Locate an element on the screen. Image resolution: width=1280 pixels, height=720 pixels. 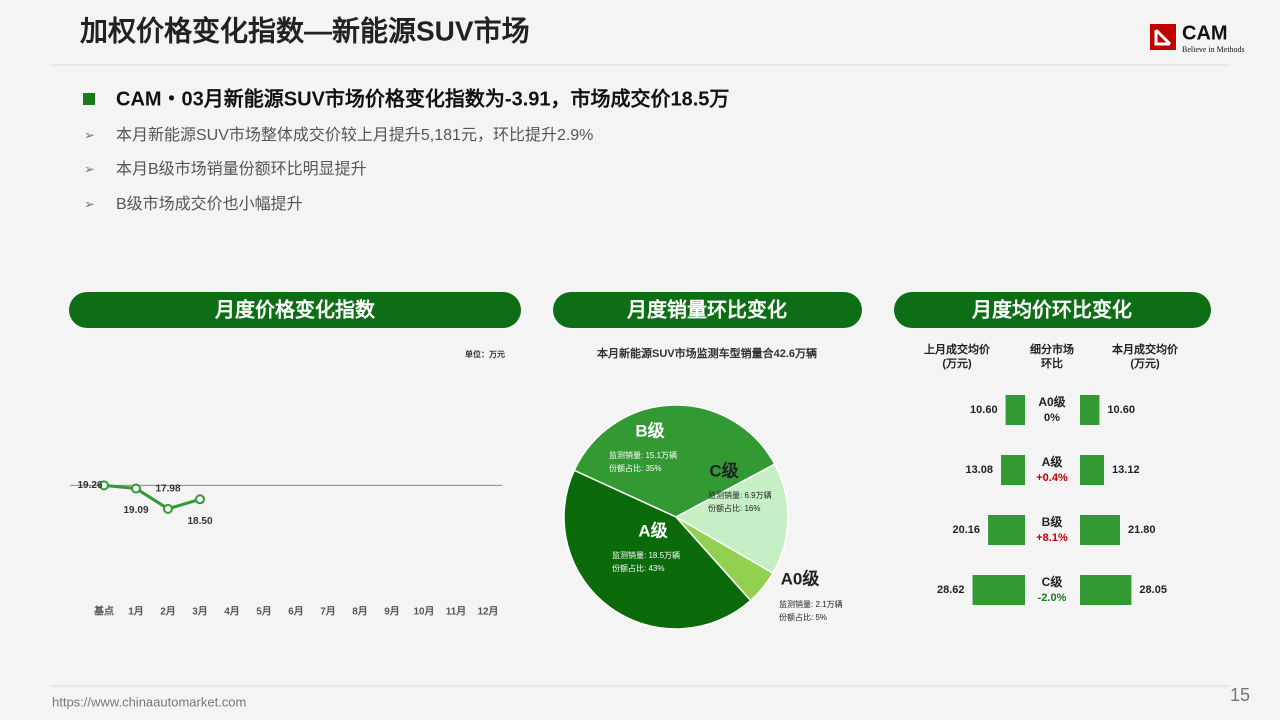
slice-sales: 监测销量: 6.9万辆 is located at coordinates (740, 495).